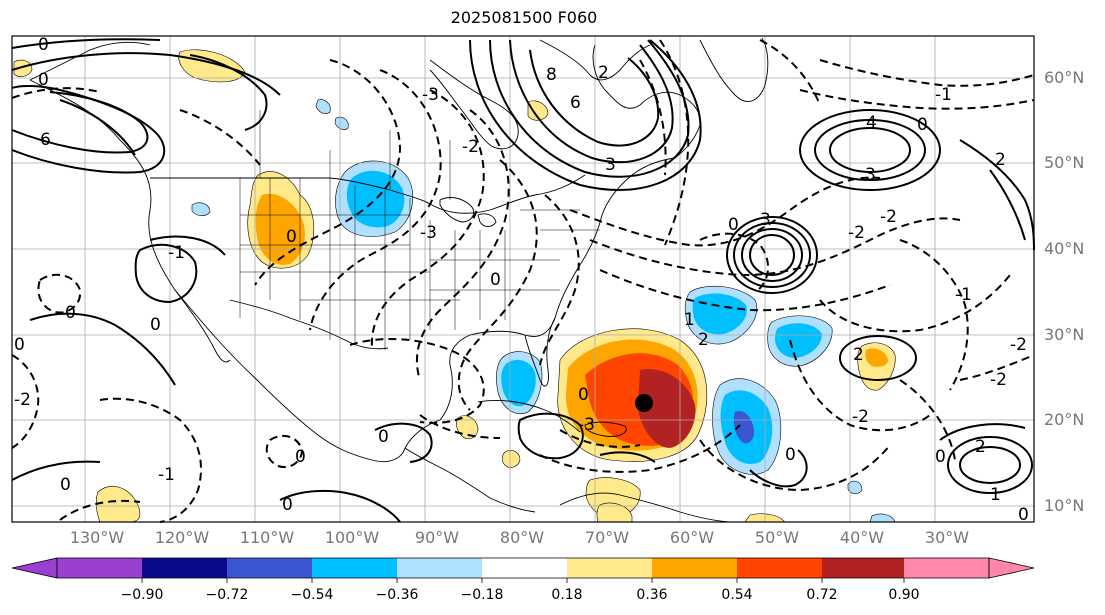 The width and height of the screenshot is (1105, 615). Describe the element at coordinates (744, 427) in the screenshot. I see `cold-anomaly-south-core` at that location.